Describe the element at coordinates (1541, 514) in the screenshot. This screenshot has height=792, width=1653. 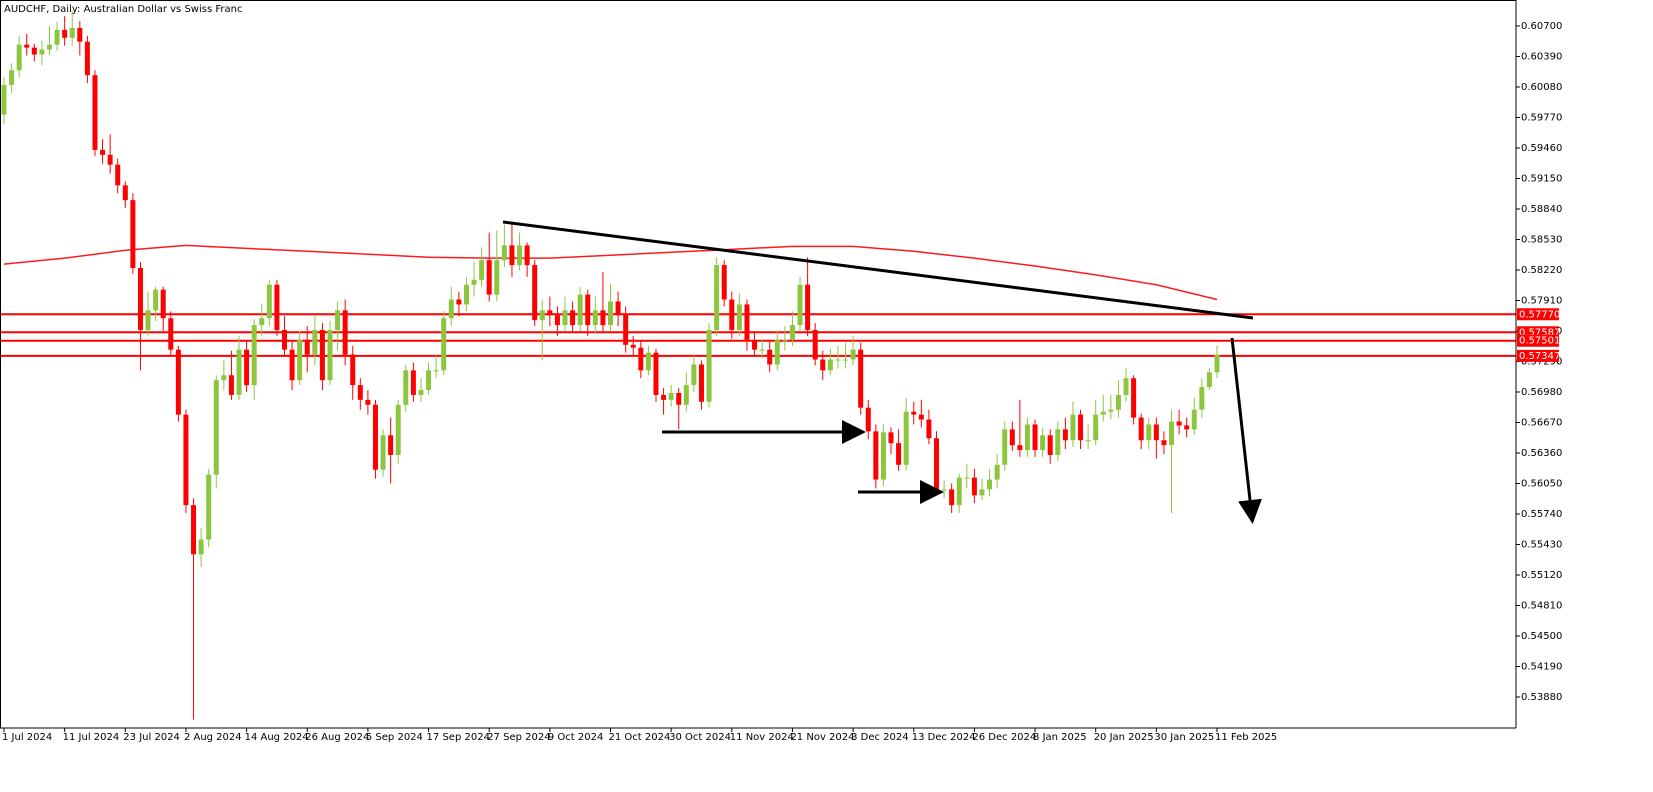
I see `y-tick-label: 0.55740` at that location.